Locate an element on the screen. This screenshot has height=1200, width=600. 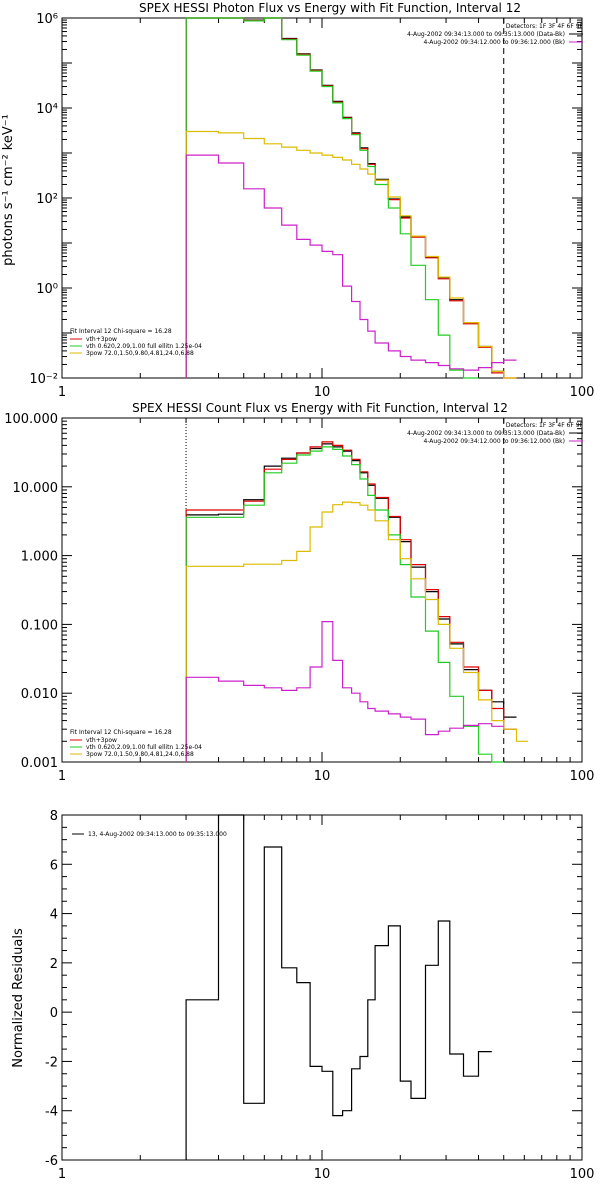
count-y-tick-label: 0.010 is located at coordinates (39, 694).